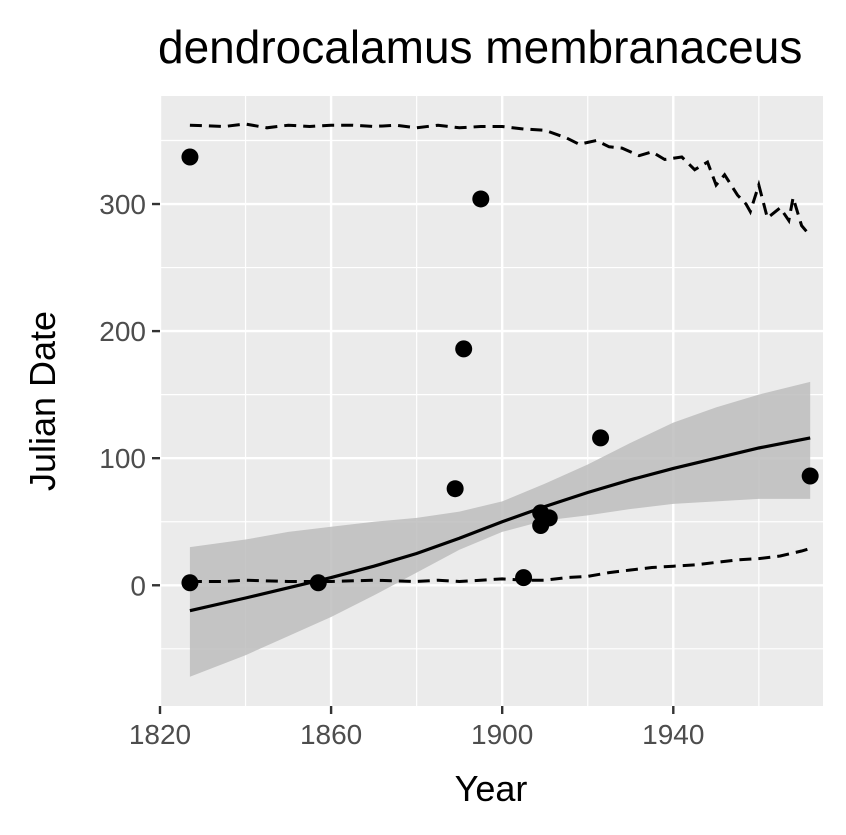 The width and height of the screenshot is (846, 835). Describe the element at coordinates (129, 395) in the screenshot. I see `y-axis: 0 100 200 300` at that location.